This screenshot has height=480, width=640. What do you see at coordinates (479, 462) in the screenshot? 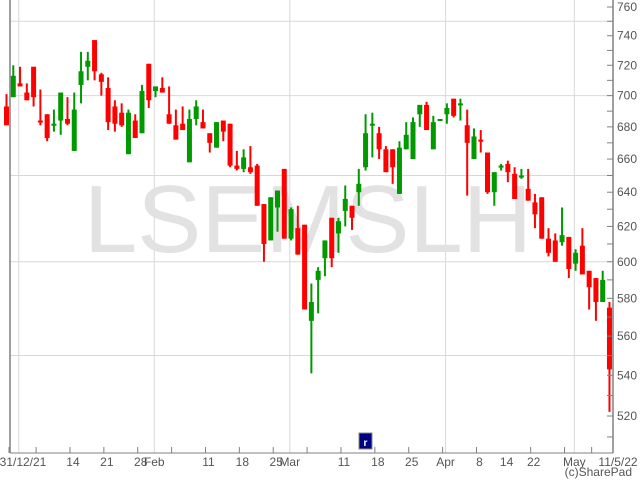
I see `x-tick-label: 8` at bounding box center [479, 462].